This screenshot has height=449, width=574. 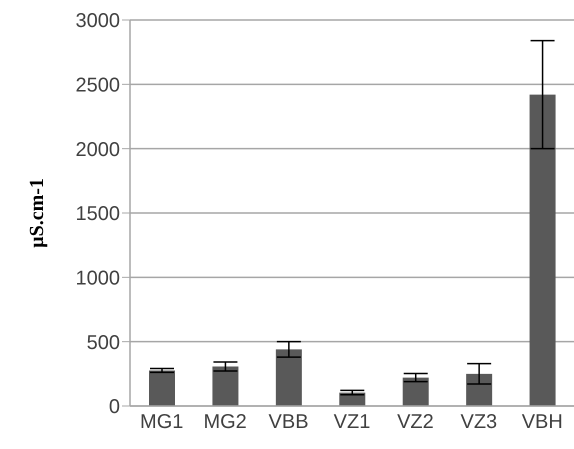 What do you see at coordinates (415, 422) in the screenshot?
I see `x-tick-label: VZ2` at bounding box center [415, 422].